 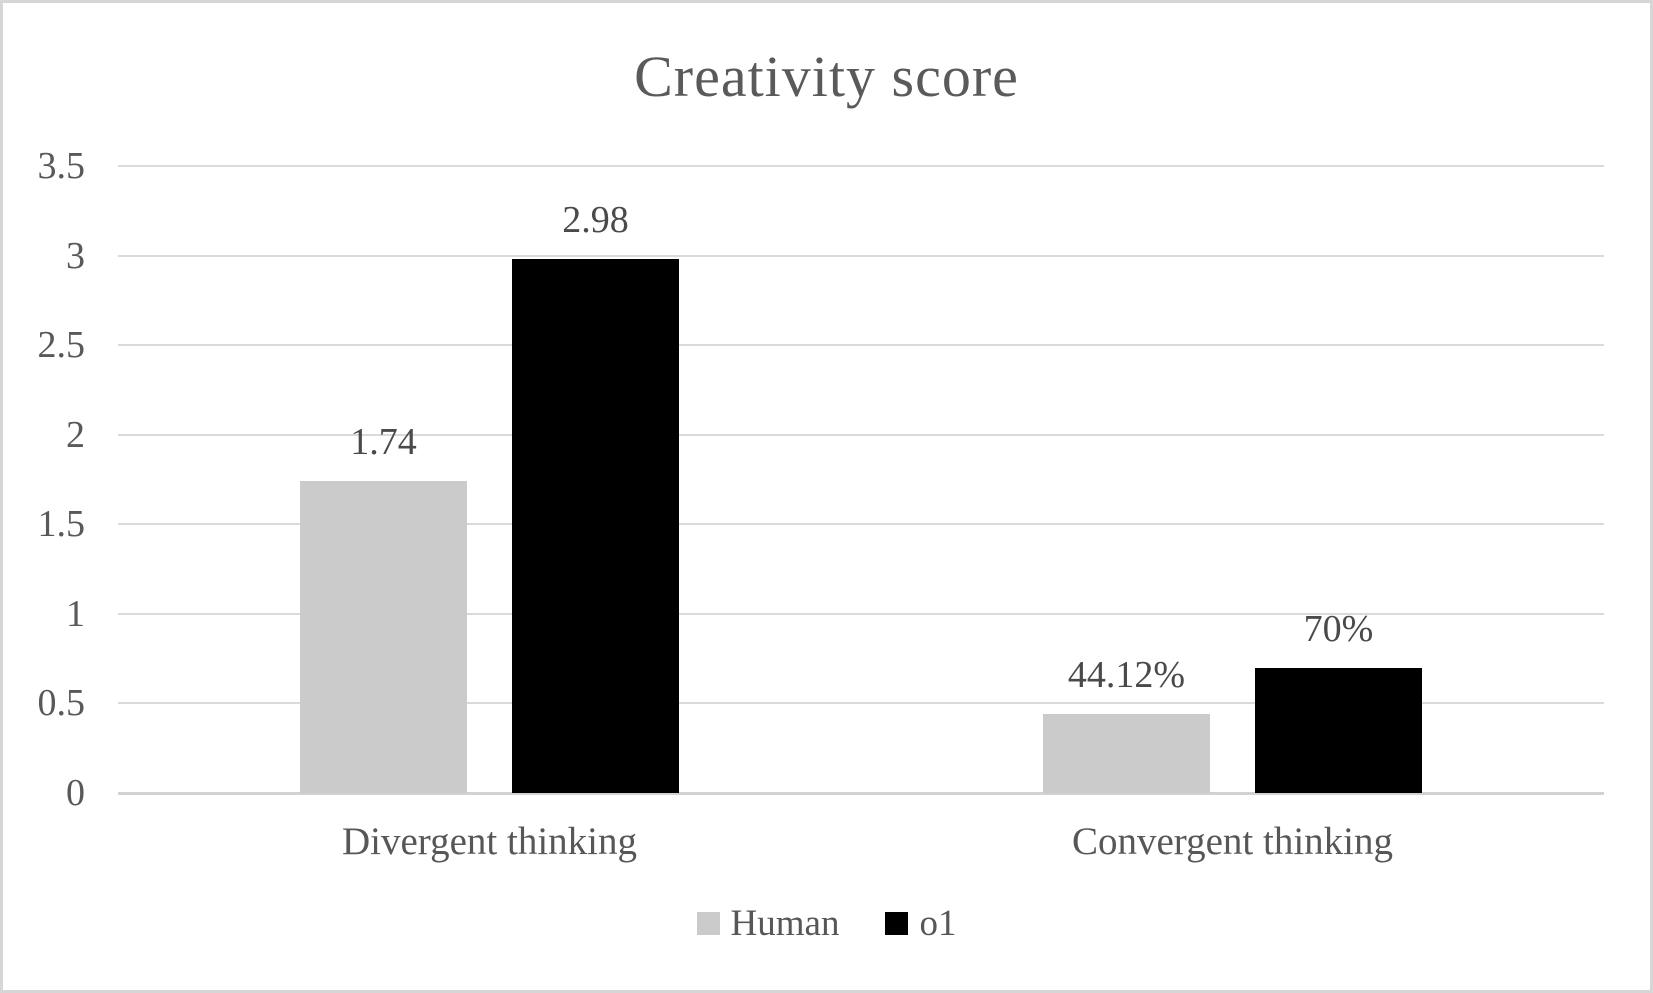 What do you see at coordinates (826, 76) in the screenshot?
I see `chart-title: Creativity score` at bounding box center [826, 76].